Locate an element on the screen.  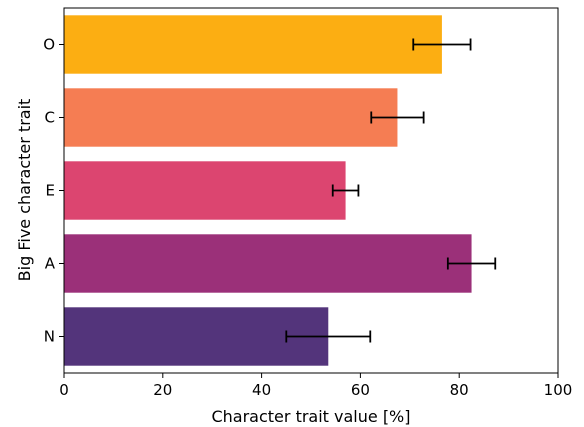
bar-a is located at coordinates (268, 263).